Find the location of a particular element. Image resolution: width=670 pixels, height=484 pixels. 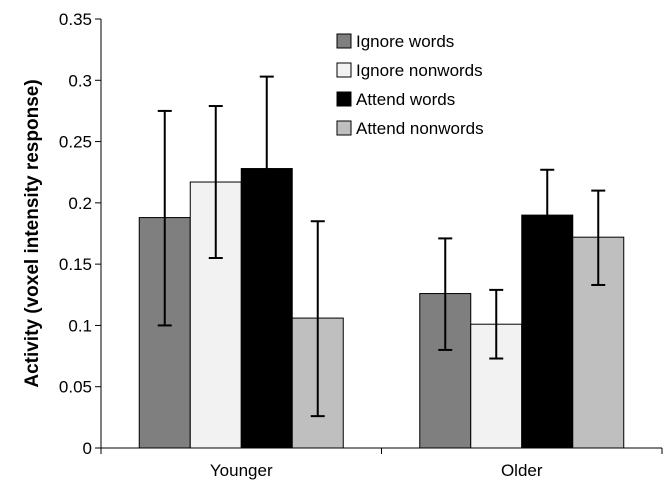

legend-label: Attend nonwords is located at coordinates (420, 128).